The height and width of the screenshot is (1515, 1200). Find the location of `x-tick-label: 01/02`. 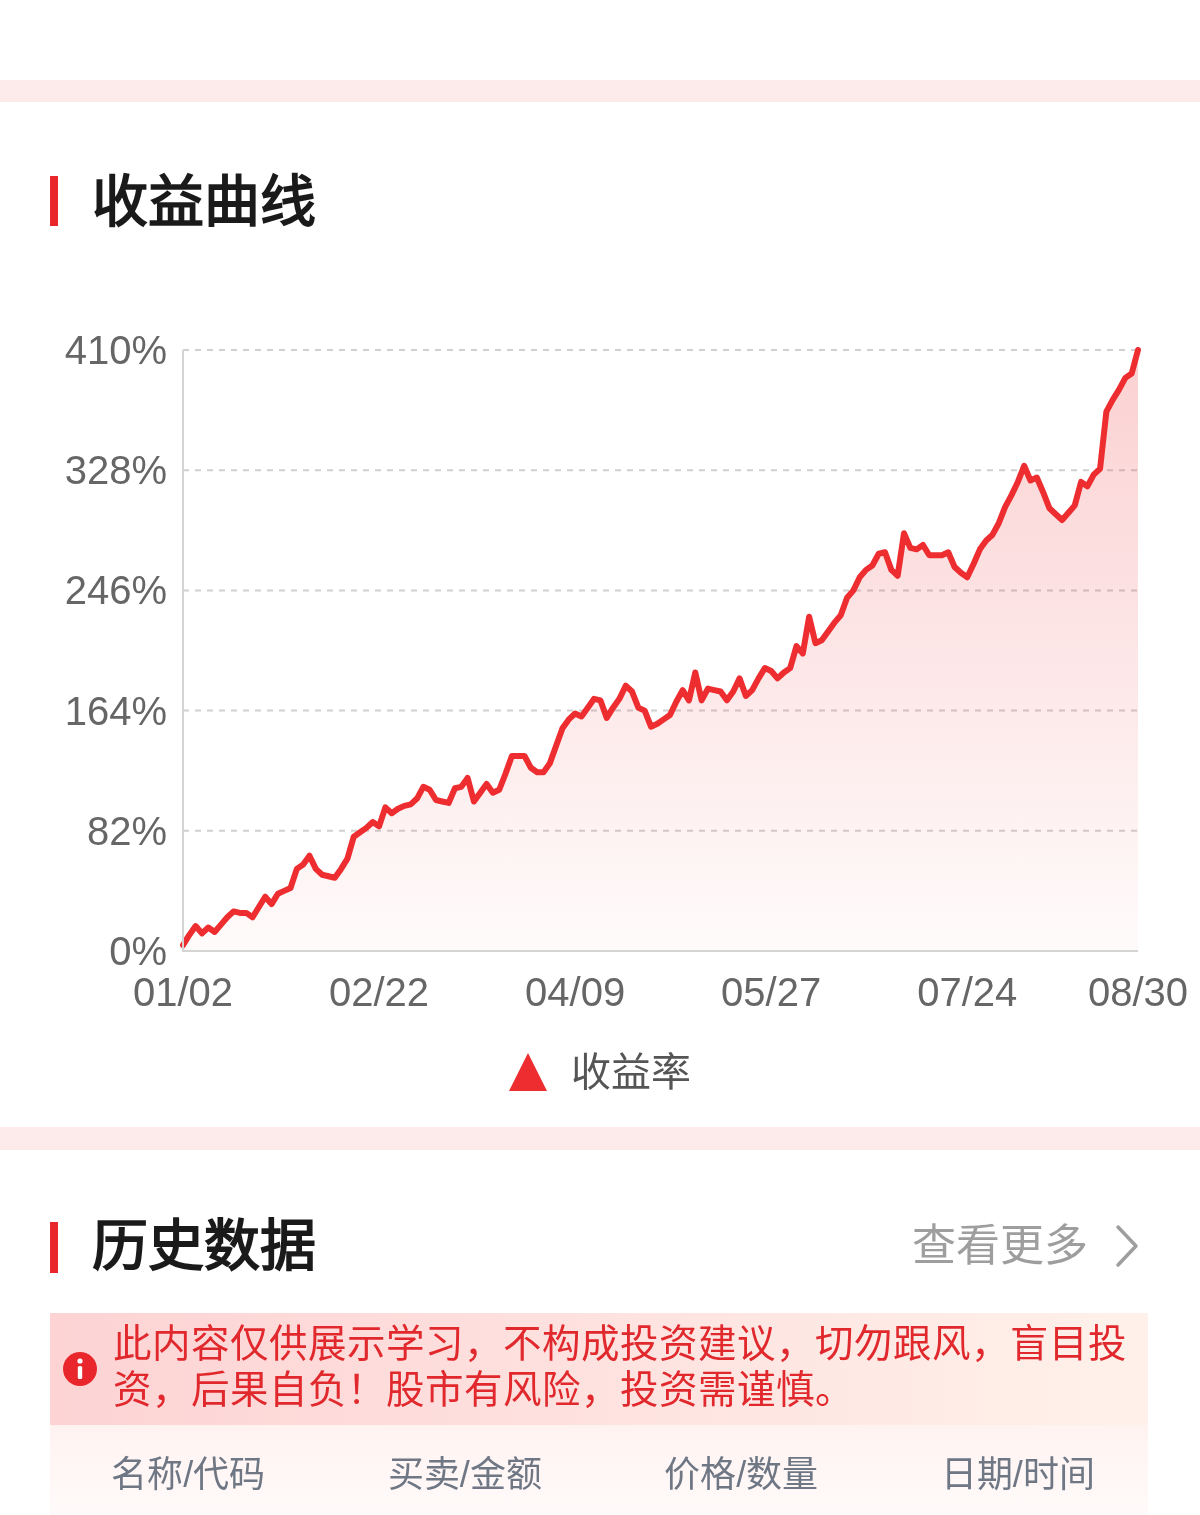

x-tick-label: 01/02 is located at coordinates (183, 992).